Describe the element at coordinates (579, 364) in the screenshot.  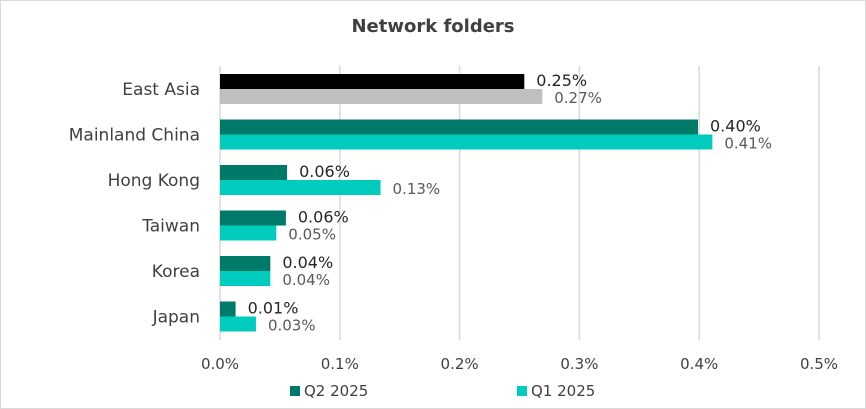
I see `x-tick-label: 0.3%` at that location.